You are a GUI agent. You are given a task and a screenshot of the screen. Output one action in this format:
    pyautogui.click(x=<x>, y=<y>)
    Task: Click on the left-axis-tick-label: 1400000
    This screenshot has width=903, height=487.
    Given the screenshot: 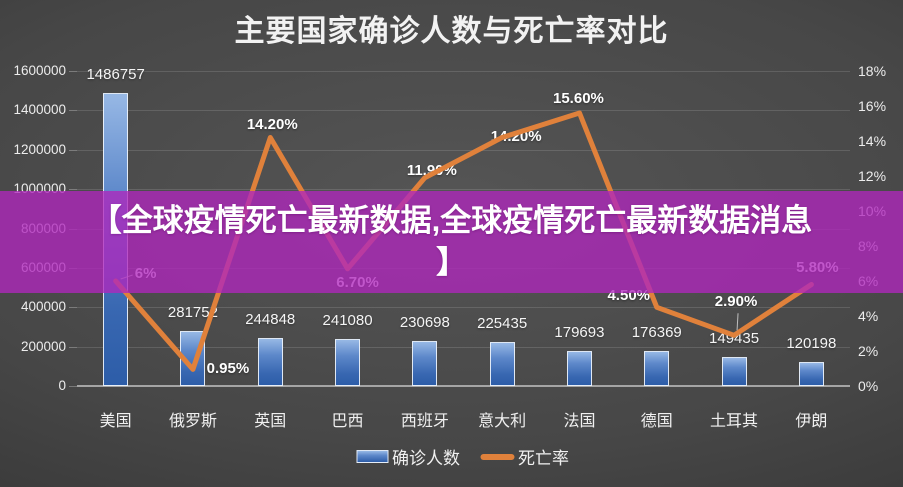 What is the action you would take?
    pyautogui.click(x=39, y=110)
    